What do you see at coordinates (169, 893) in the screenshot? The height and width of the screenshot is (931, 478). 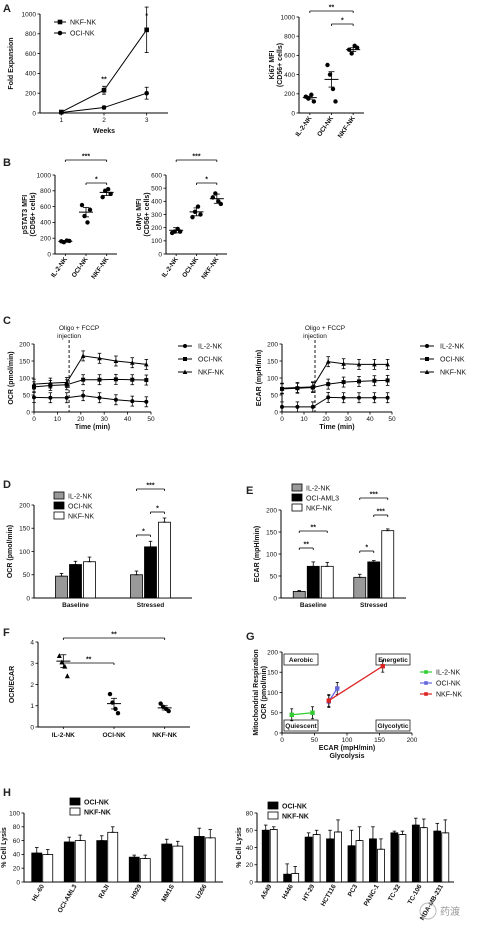 I see `h1-xtick-label: MM1S` at bounding box center [169, 893].